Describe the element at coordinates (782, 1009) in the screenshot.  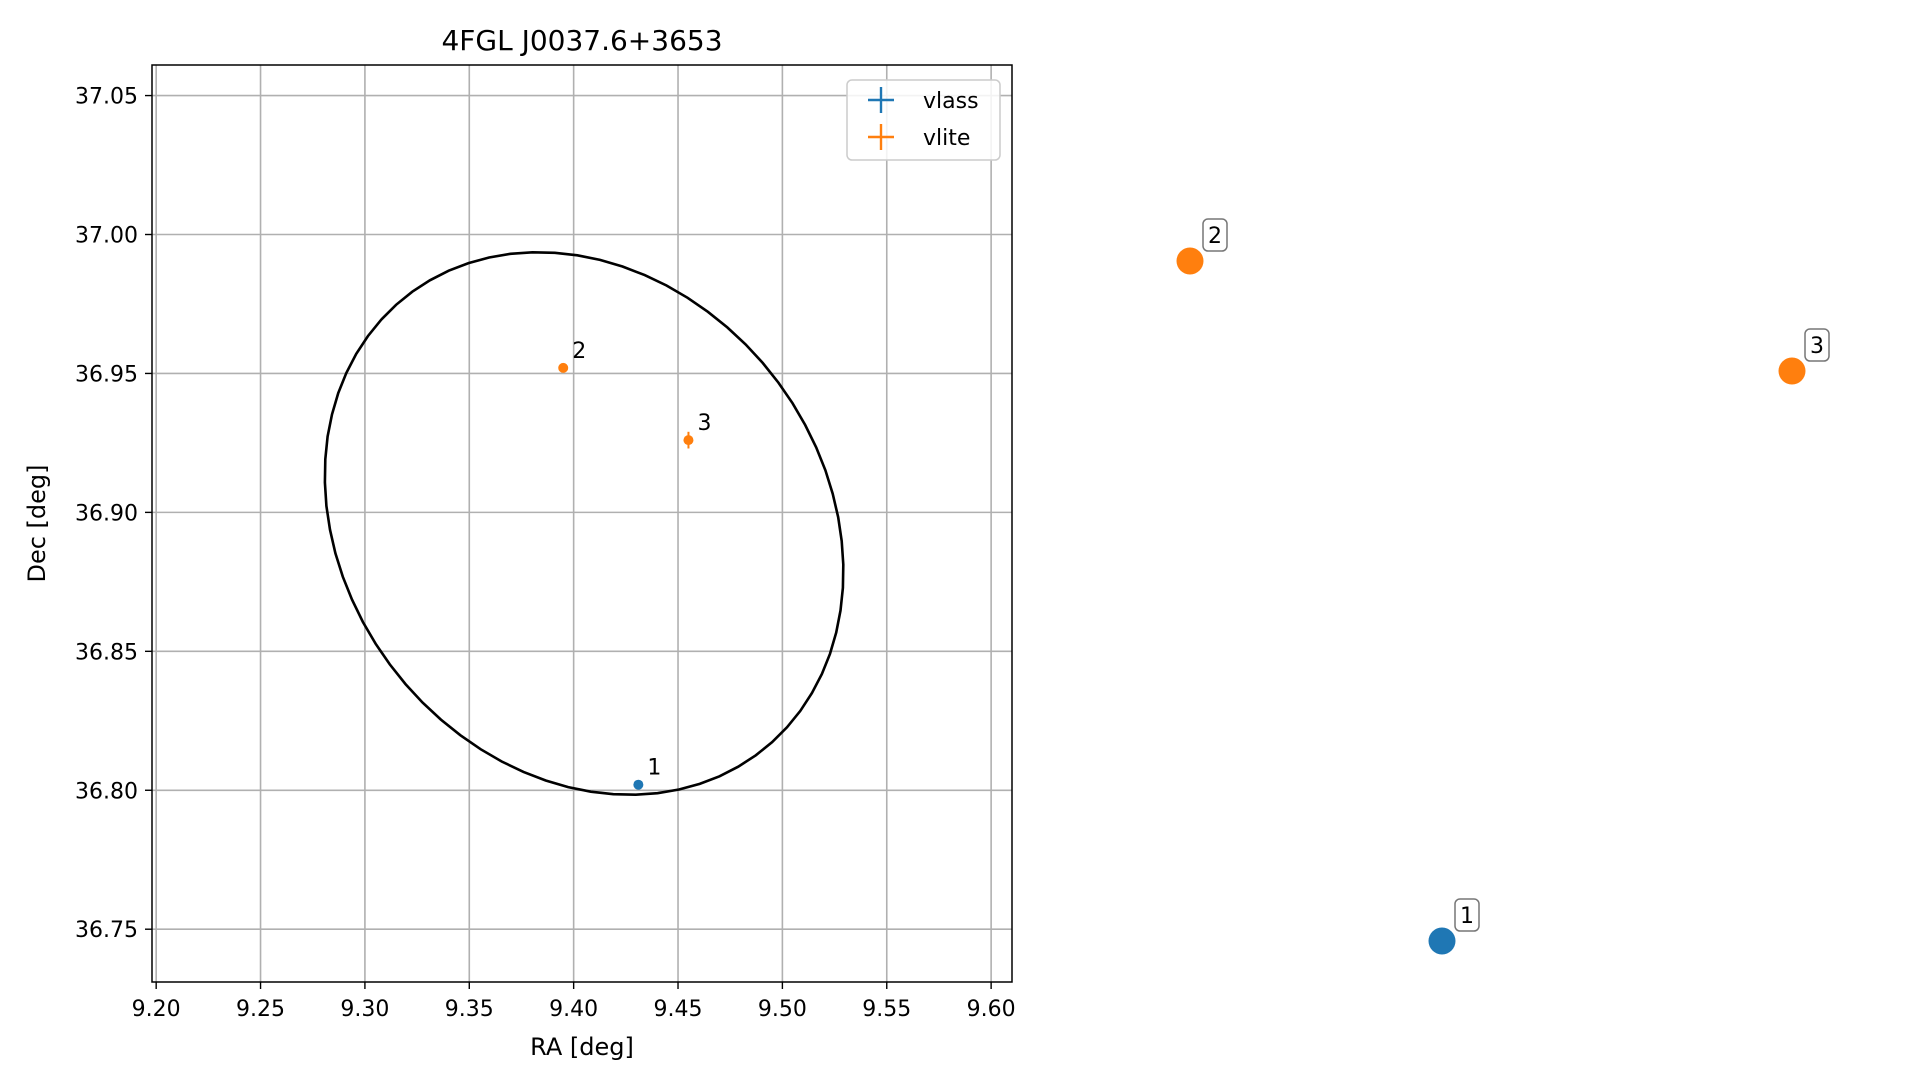
I see `x-tick-label: 9.50` at that location.